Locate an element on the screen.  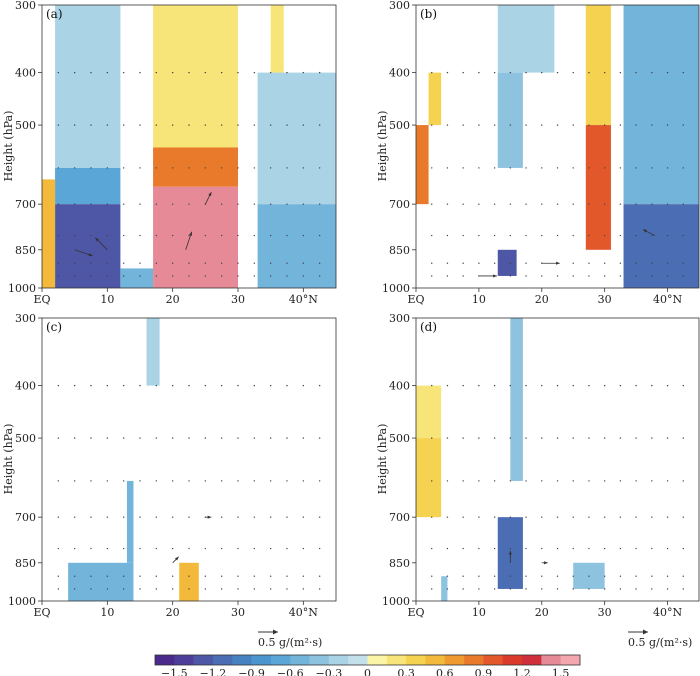
y-axis-title-a: Height (hPa) is located at coordinates (8, 146).